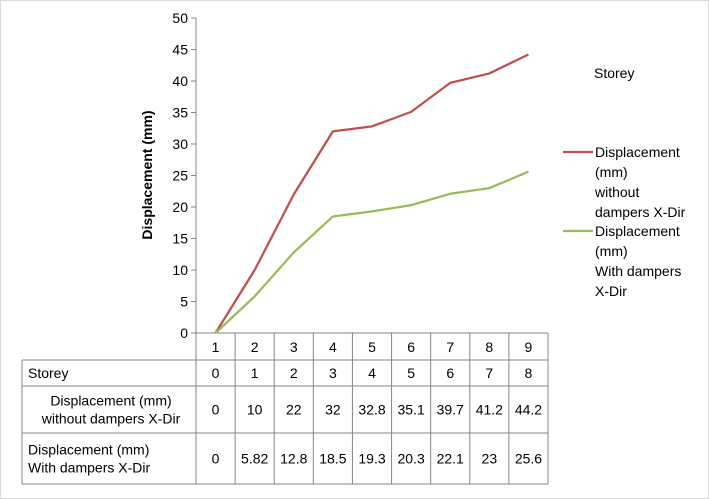  What do you see at coordinates (180, 50) in the screenshot?
I see `y-tick-label: 45` at bounding box center [180, 50].